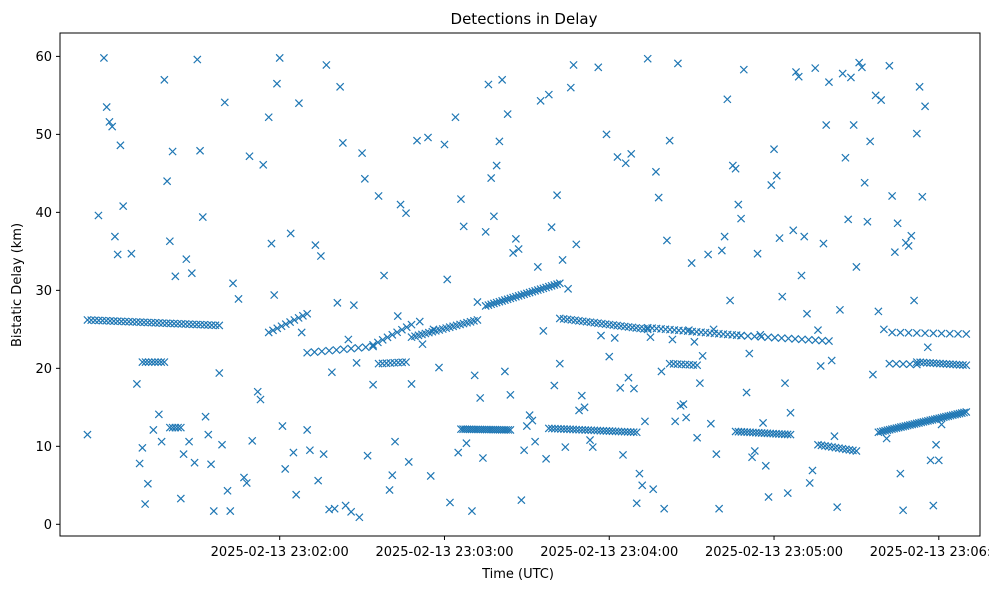 This screenshot has height=590, width=989. I want to click on y-tick-label: 40, so click(43, 213).